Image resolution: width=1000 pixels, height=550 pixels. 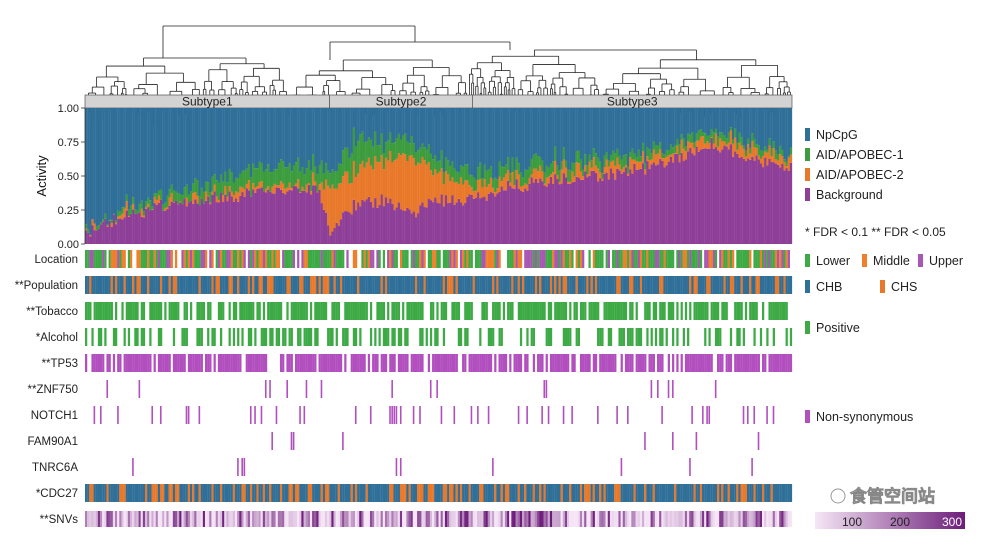 I want to click on track-label: **TP53, so click(x=60, y=364).